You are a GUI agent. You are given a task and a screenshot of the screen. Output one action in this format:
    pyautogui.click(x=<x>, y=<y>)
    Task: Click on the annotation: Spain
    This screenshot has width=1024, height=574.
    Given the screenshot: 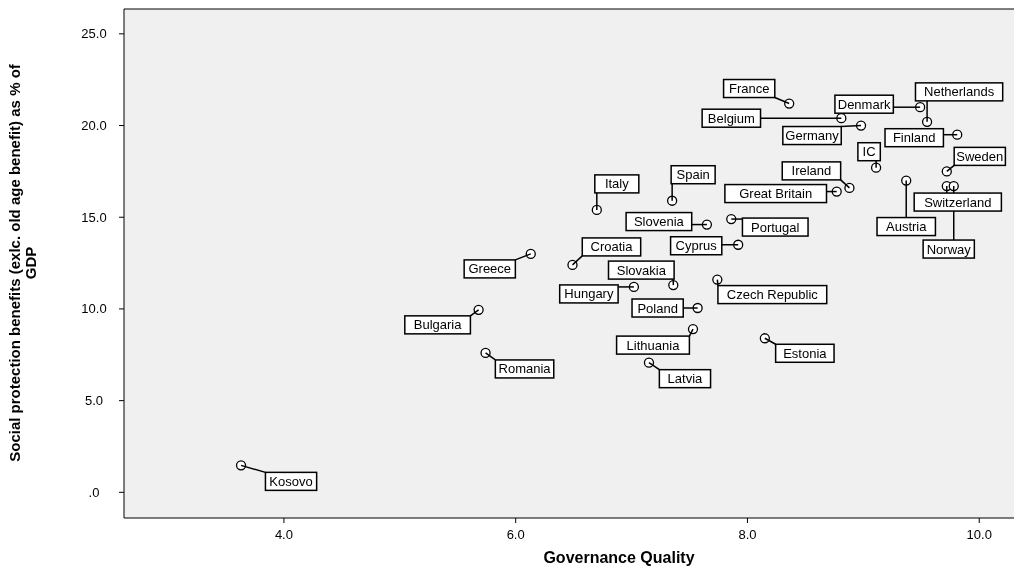 What is the action you would take?
    pyautogui.click(x=693, y=175)
    